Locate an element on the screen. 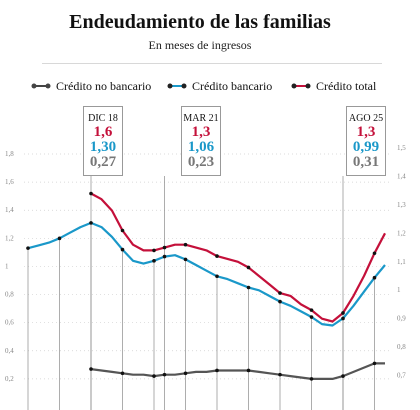 Image resolution: width=420 pixels, height=410 pixels. callout-mar21: MAR 21 1,3 1,06 0,23 is located at coordinates (201, 141).